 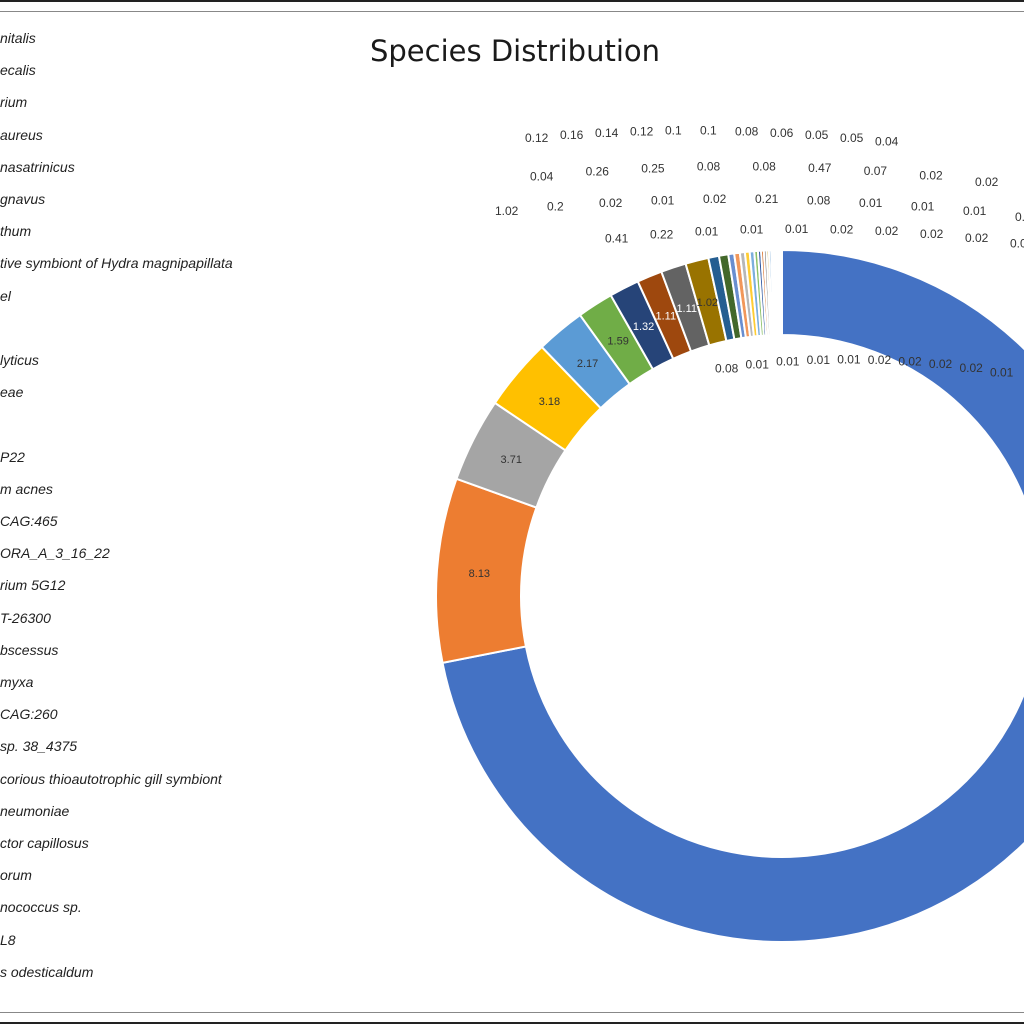 What do you see at coordinates (26, 488) in the screenshot?
I see `legend-item: m acnes` at bounding box center [26, 488].